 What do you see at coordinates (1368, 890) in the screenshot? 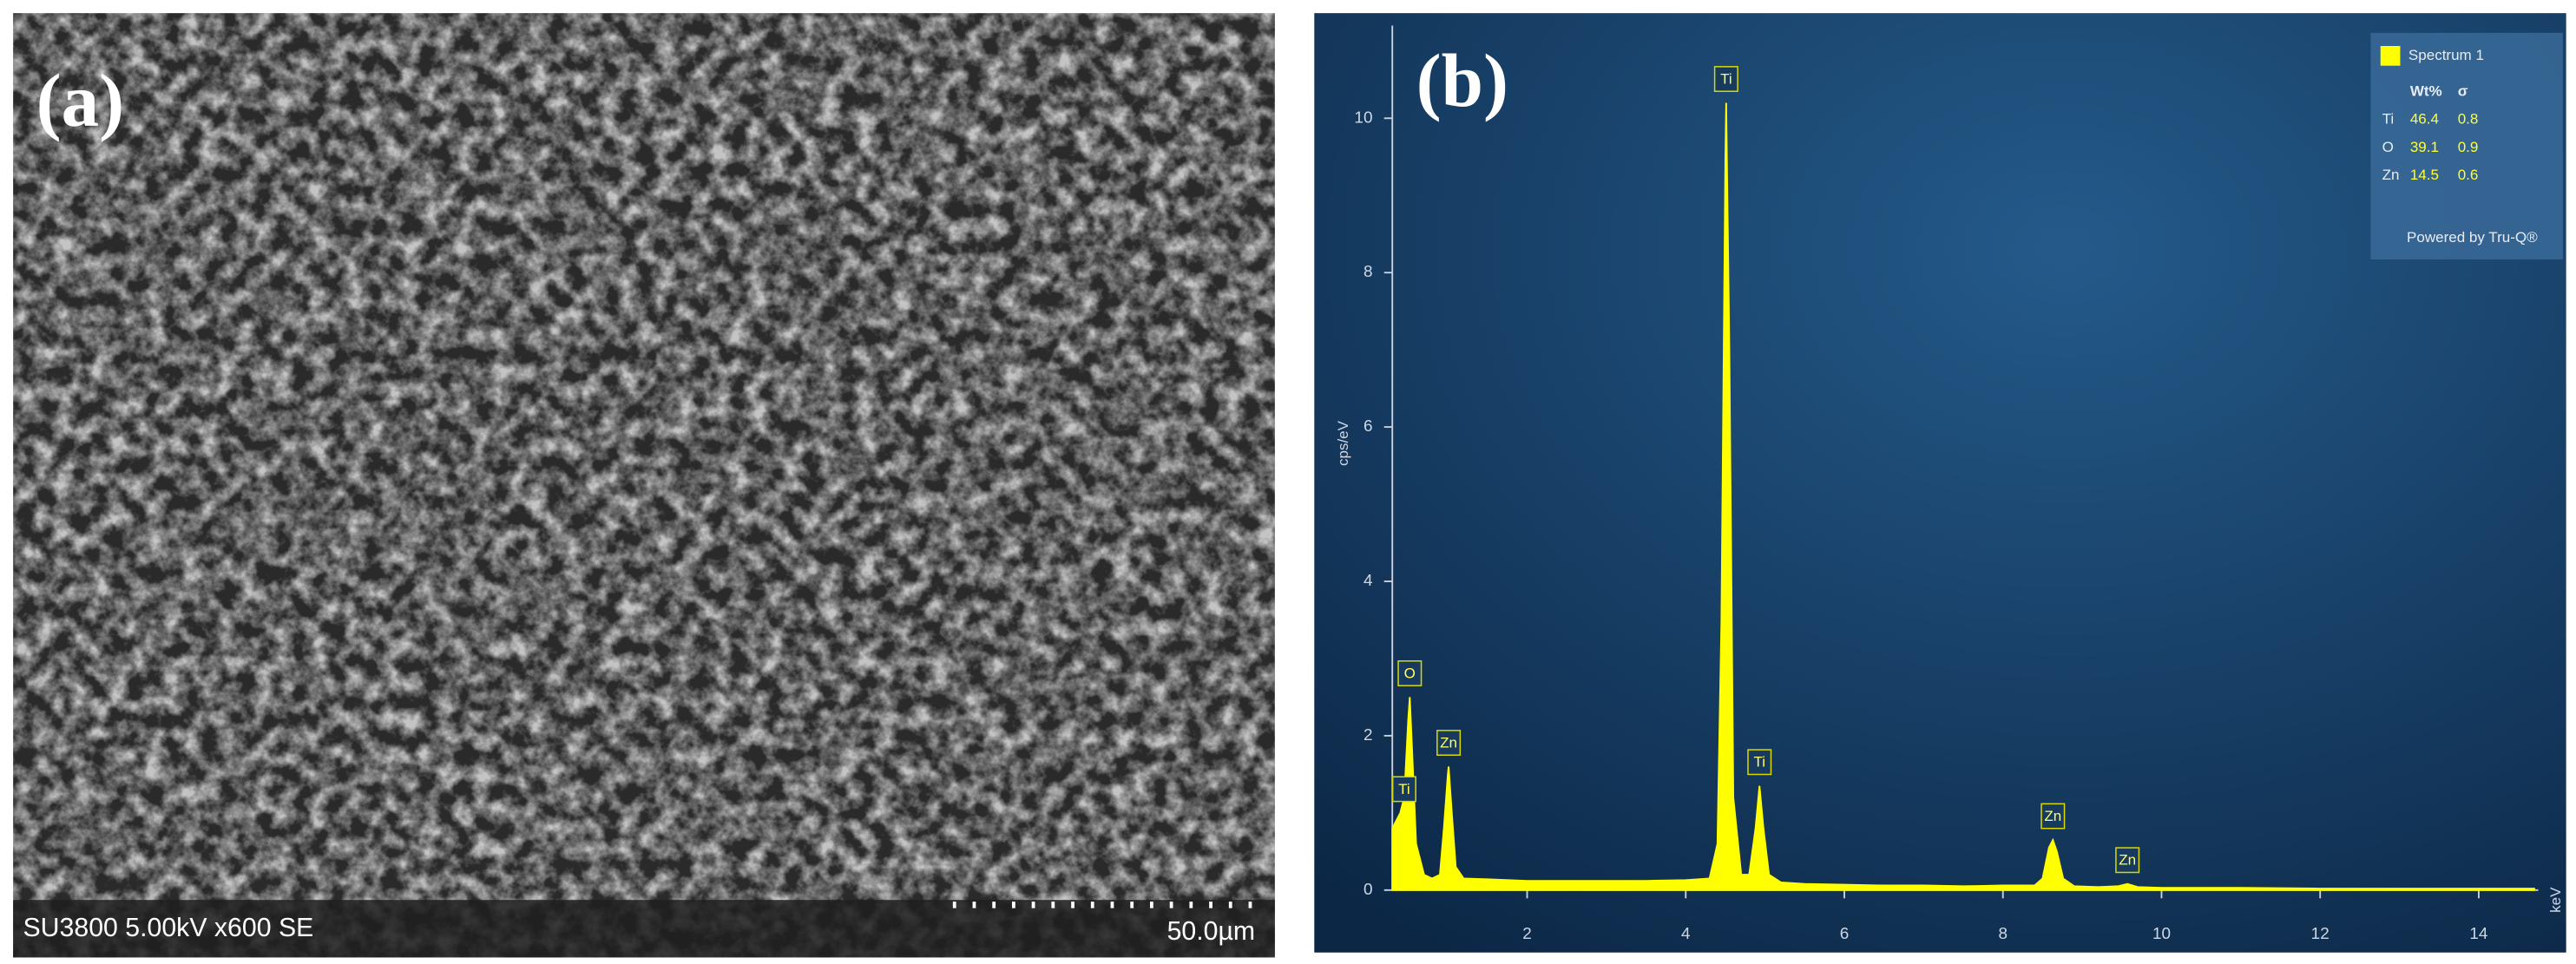
I see `y-tick-label: 0` at bounding box center [1368, 890].